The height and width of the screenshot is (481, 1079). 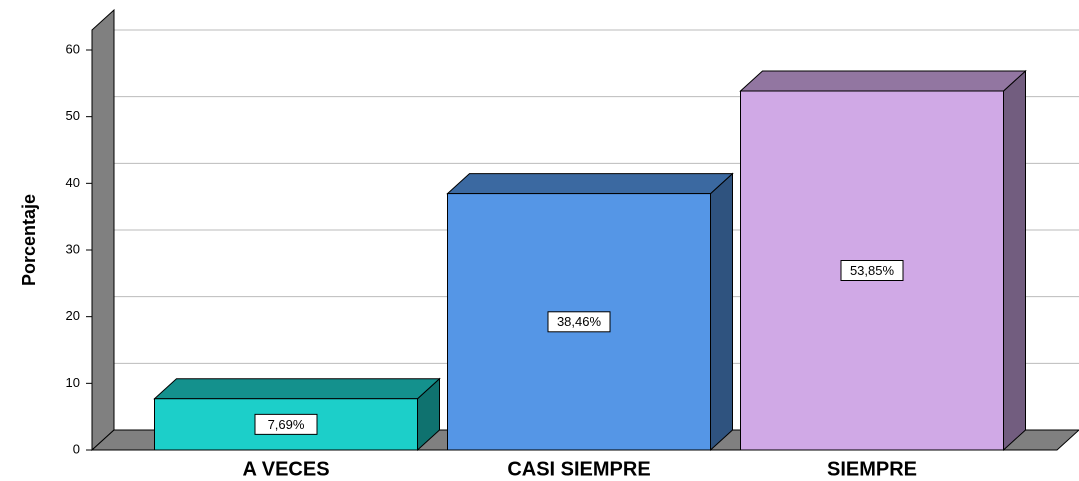 What do you see at coordinates (76, 448) in the screenshot?
I see `y-tick-label: 0` at bounding box center [76, 448].